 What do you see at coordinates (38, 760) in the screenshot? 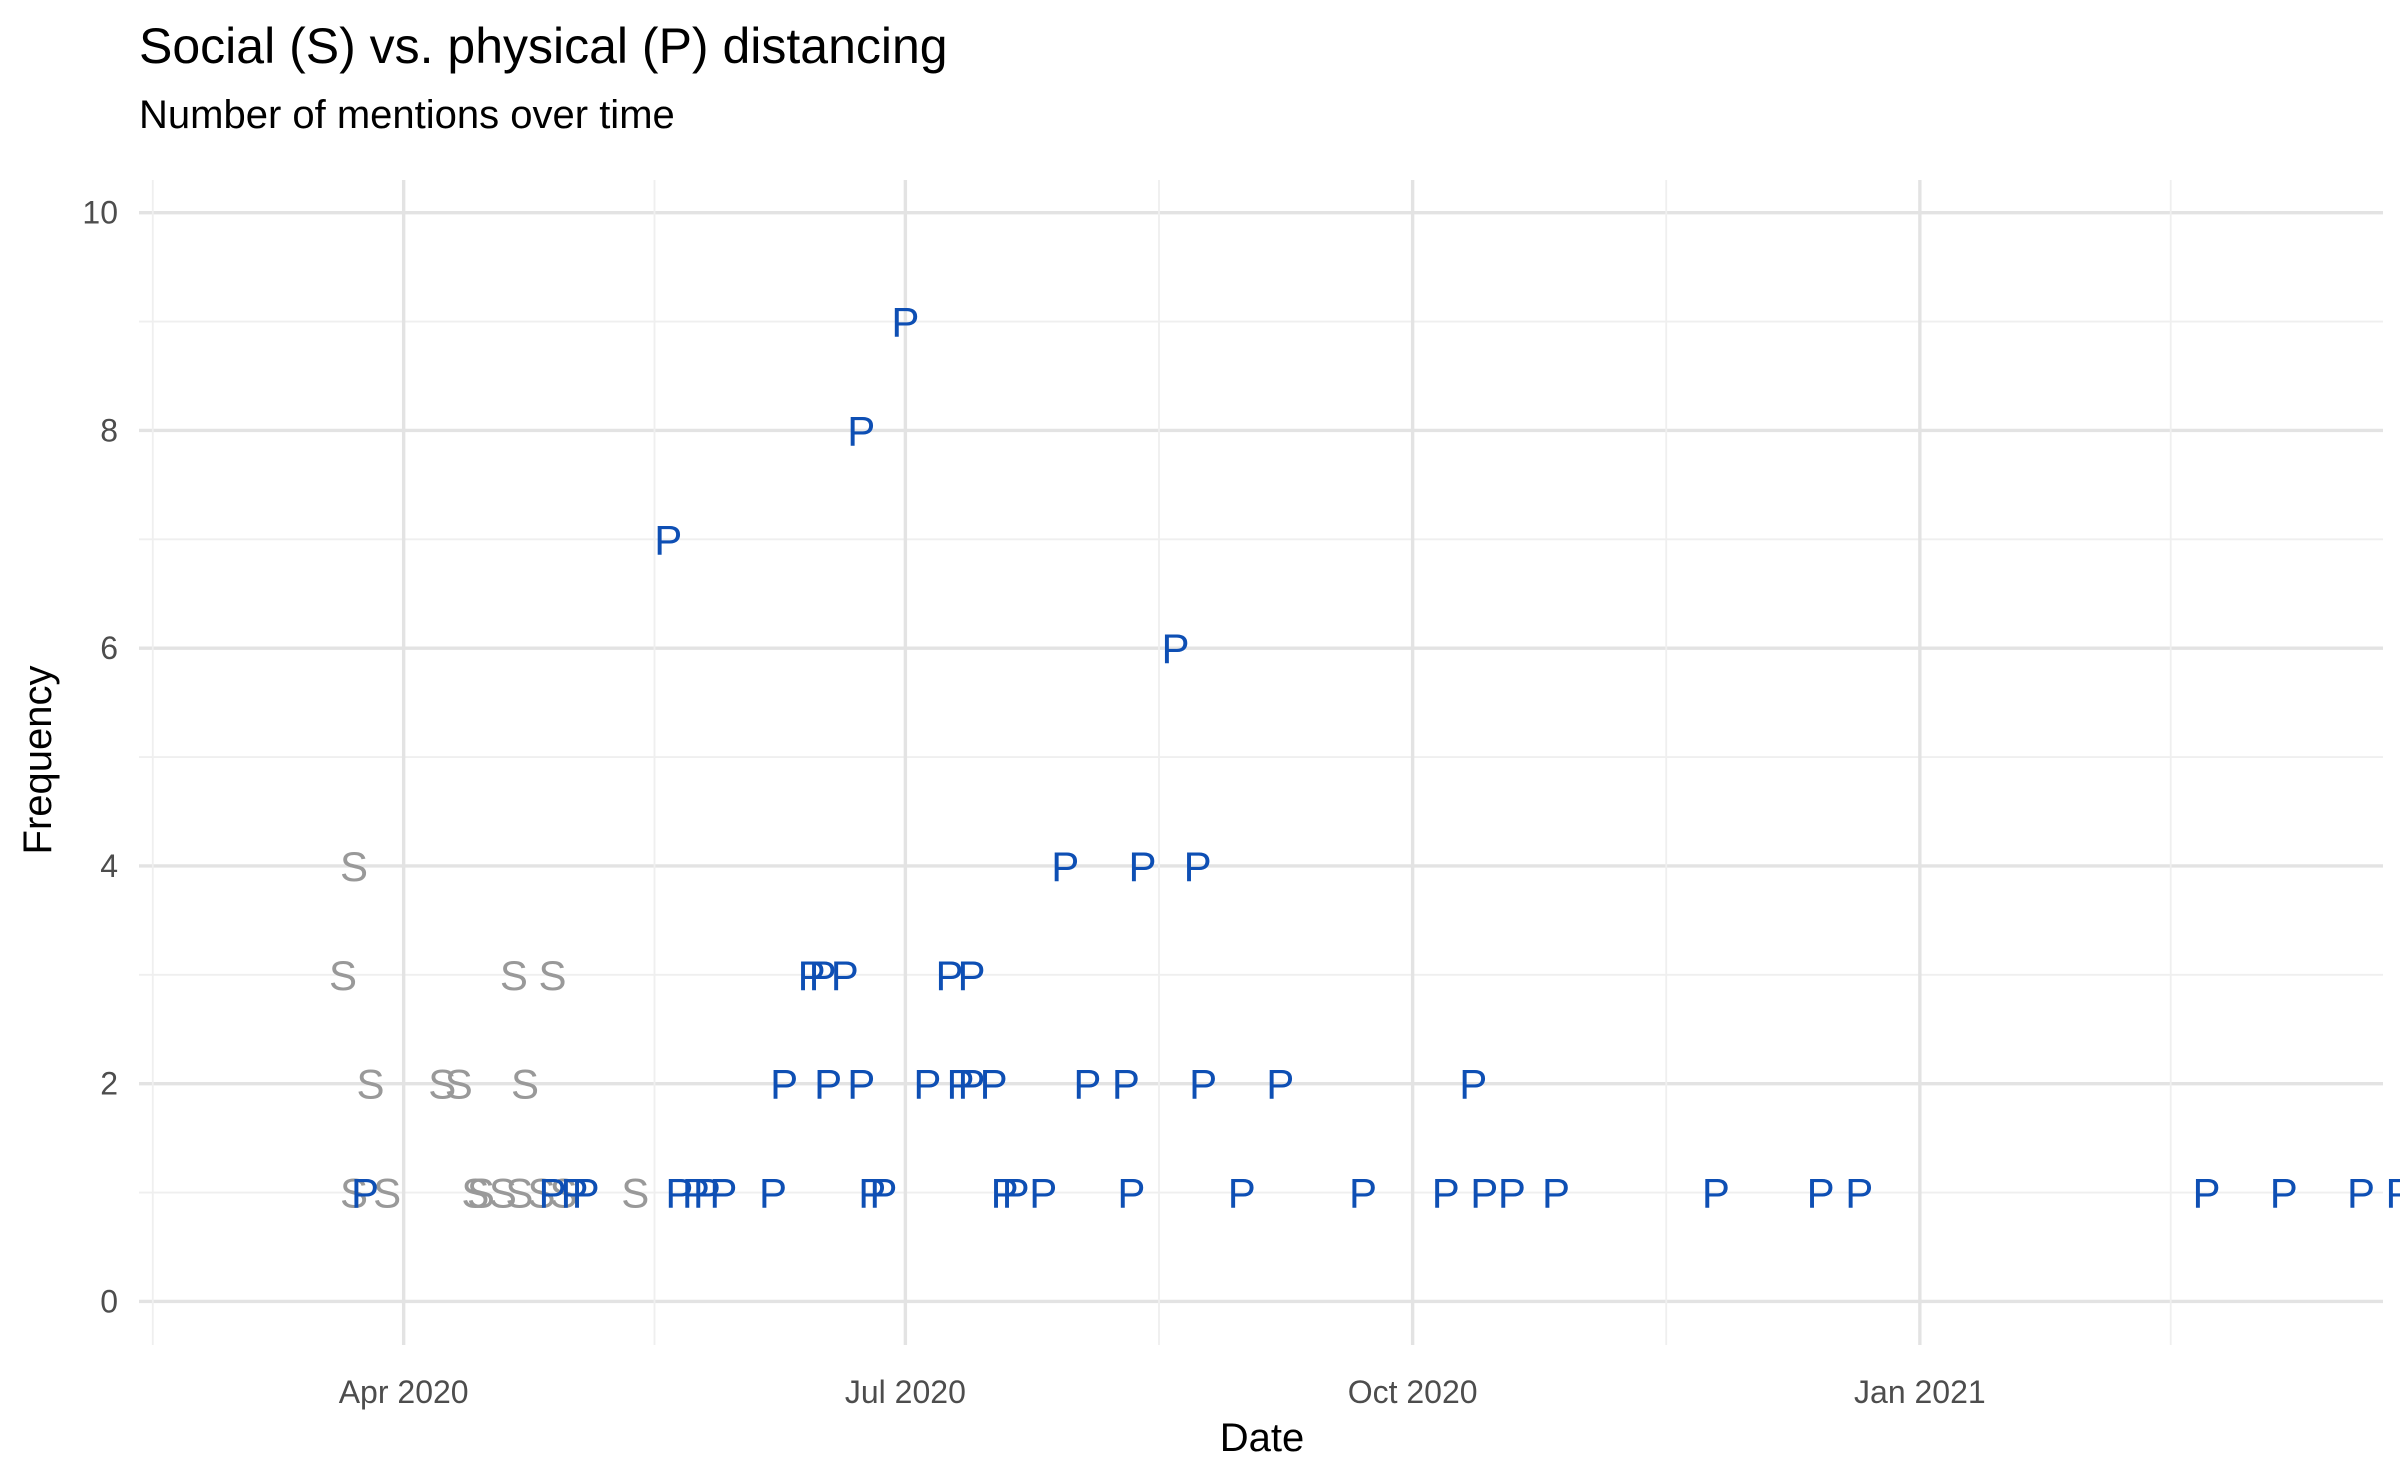
I see `y-axis-title: Frequency` at bounding box center [38, 760].